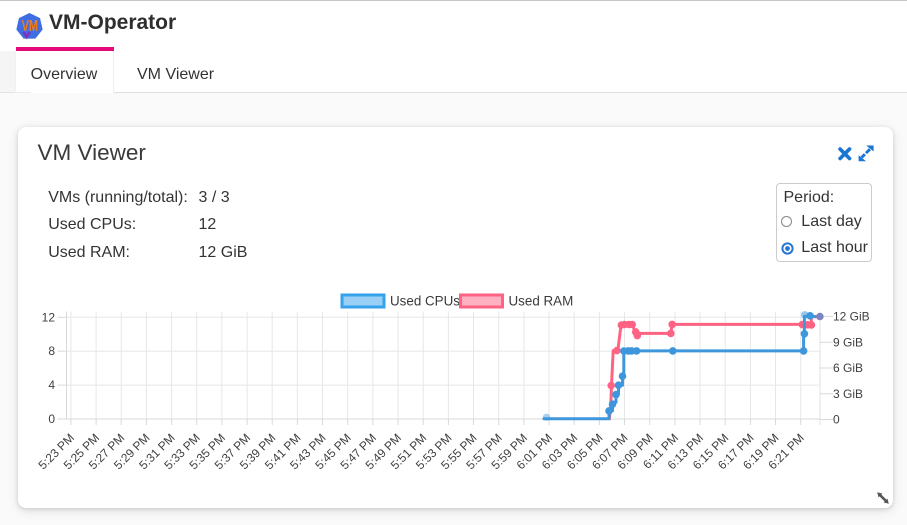 The image size is (907, 525). I want to click on svg-text: VM, so click(30, 26).